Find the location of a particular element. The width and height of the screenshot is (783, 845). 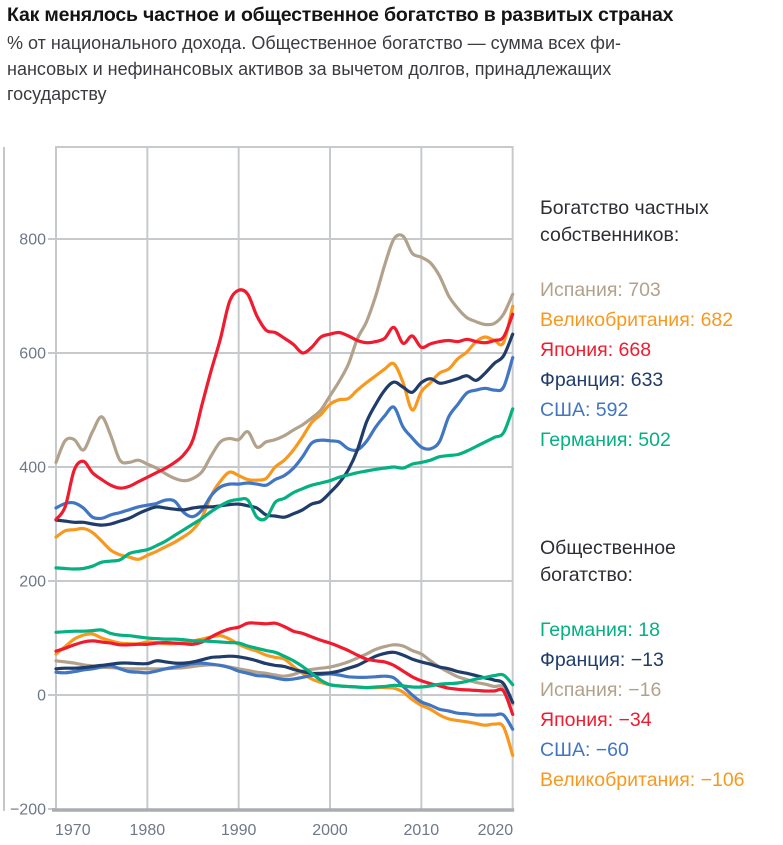

legend-item-spain: Испания: −16 is located at coordinates (601, 690).